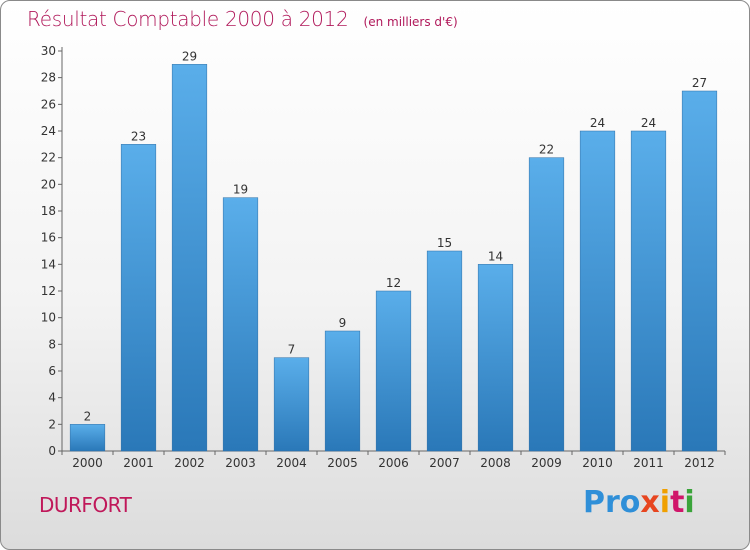 The image size is (750, 550). I want to click on y-tick-label: 26, so click(48, 104).